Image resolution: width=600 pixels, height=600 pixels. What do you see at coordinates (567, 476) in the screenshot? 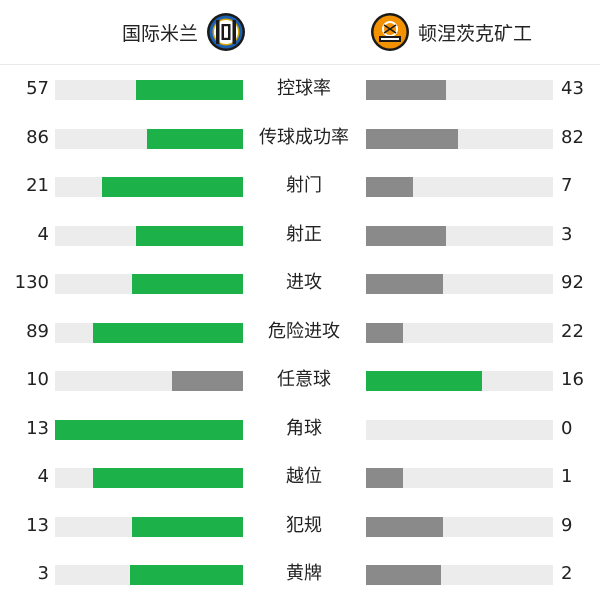
I see `away-stat-value: 1` at bounding box center [567, 476].